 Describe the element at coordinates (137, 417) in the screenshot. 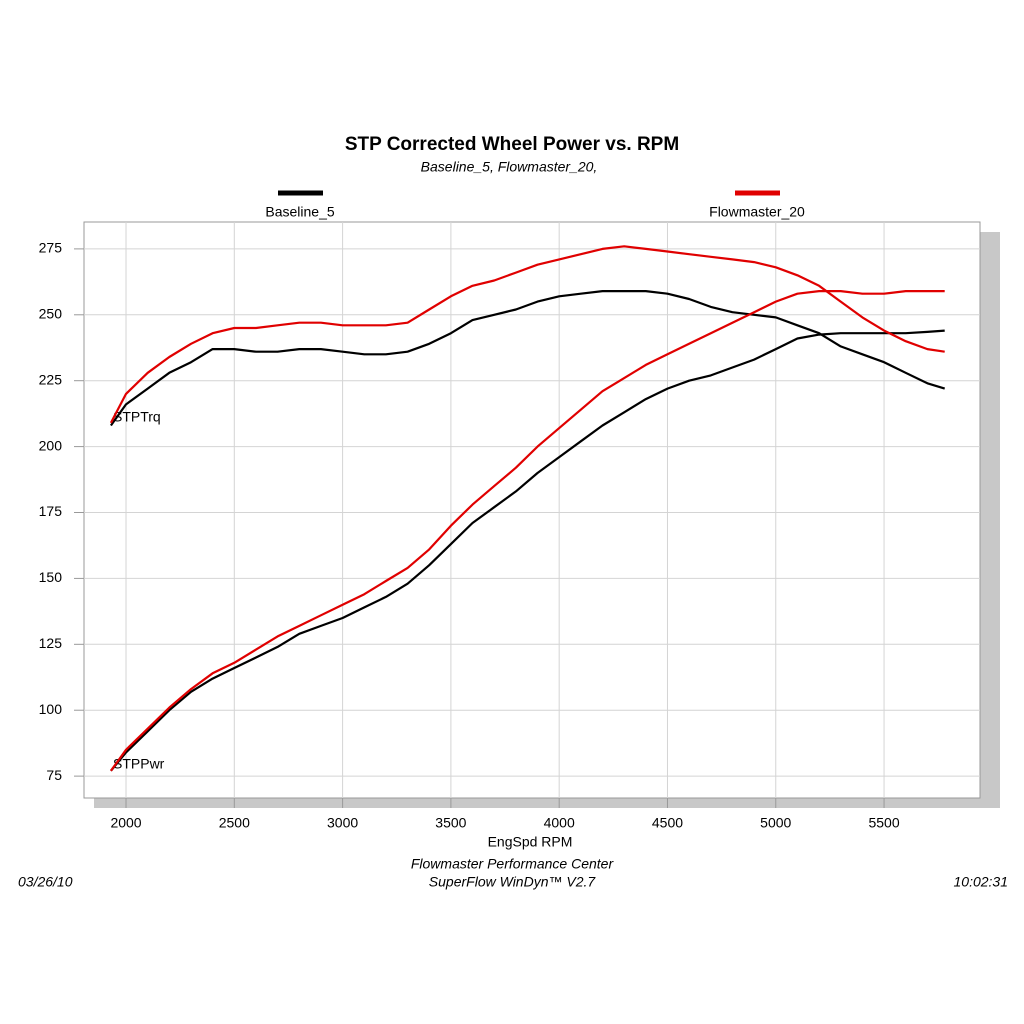

I see `curve-label: STPTrq` at that location.